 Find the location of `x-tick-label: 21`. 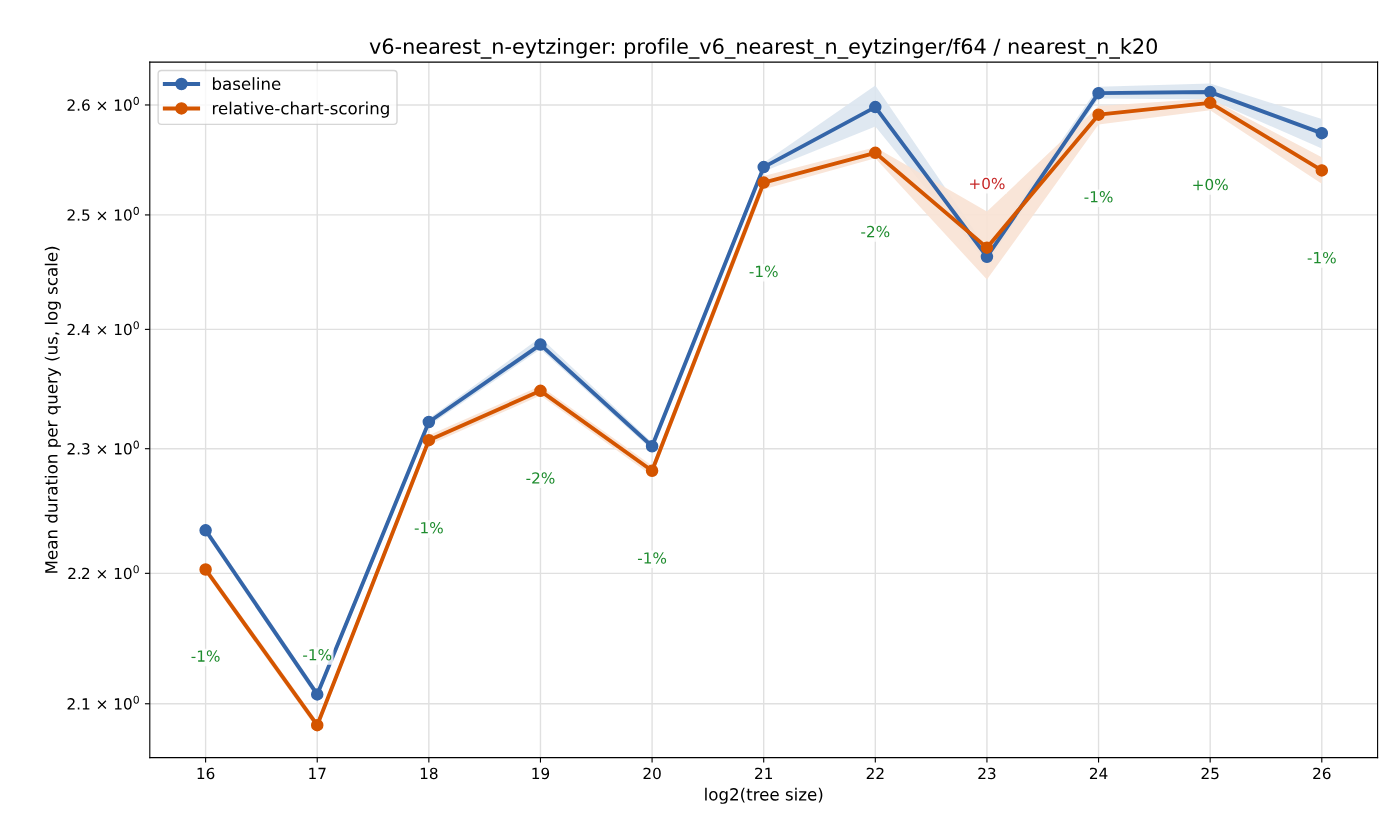

x-tick-label: 21 is located at coordinates (764, 773).